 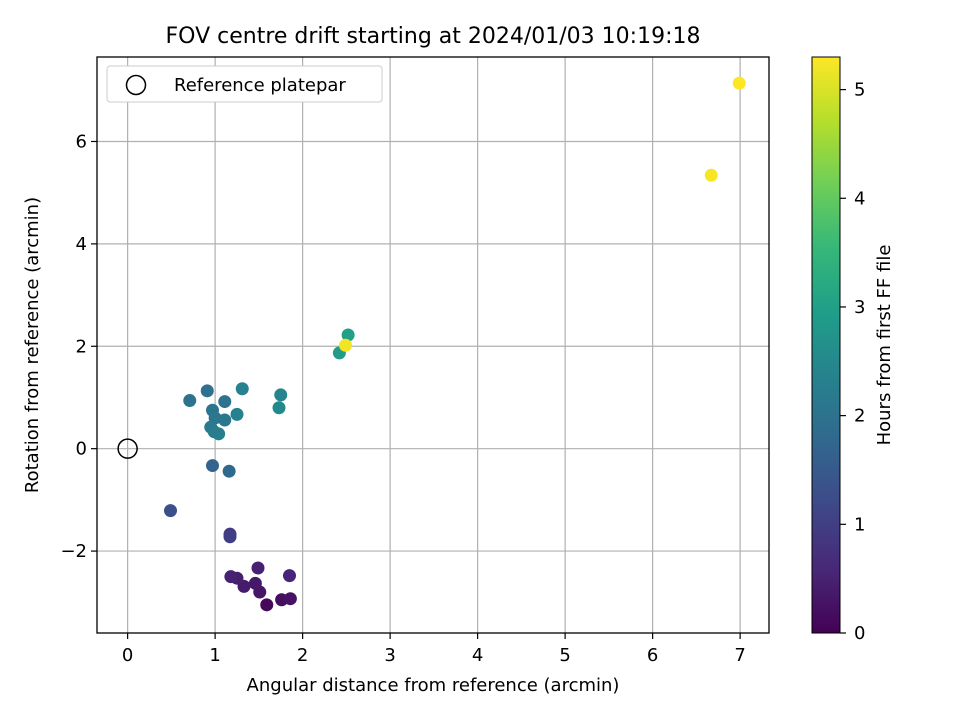 I want to click on y-axis-ticks: −2 0 2 4 6, so click(x=78, y=346).